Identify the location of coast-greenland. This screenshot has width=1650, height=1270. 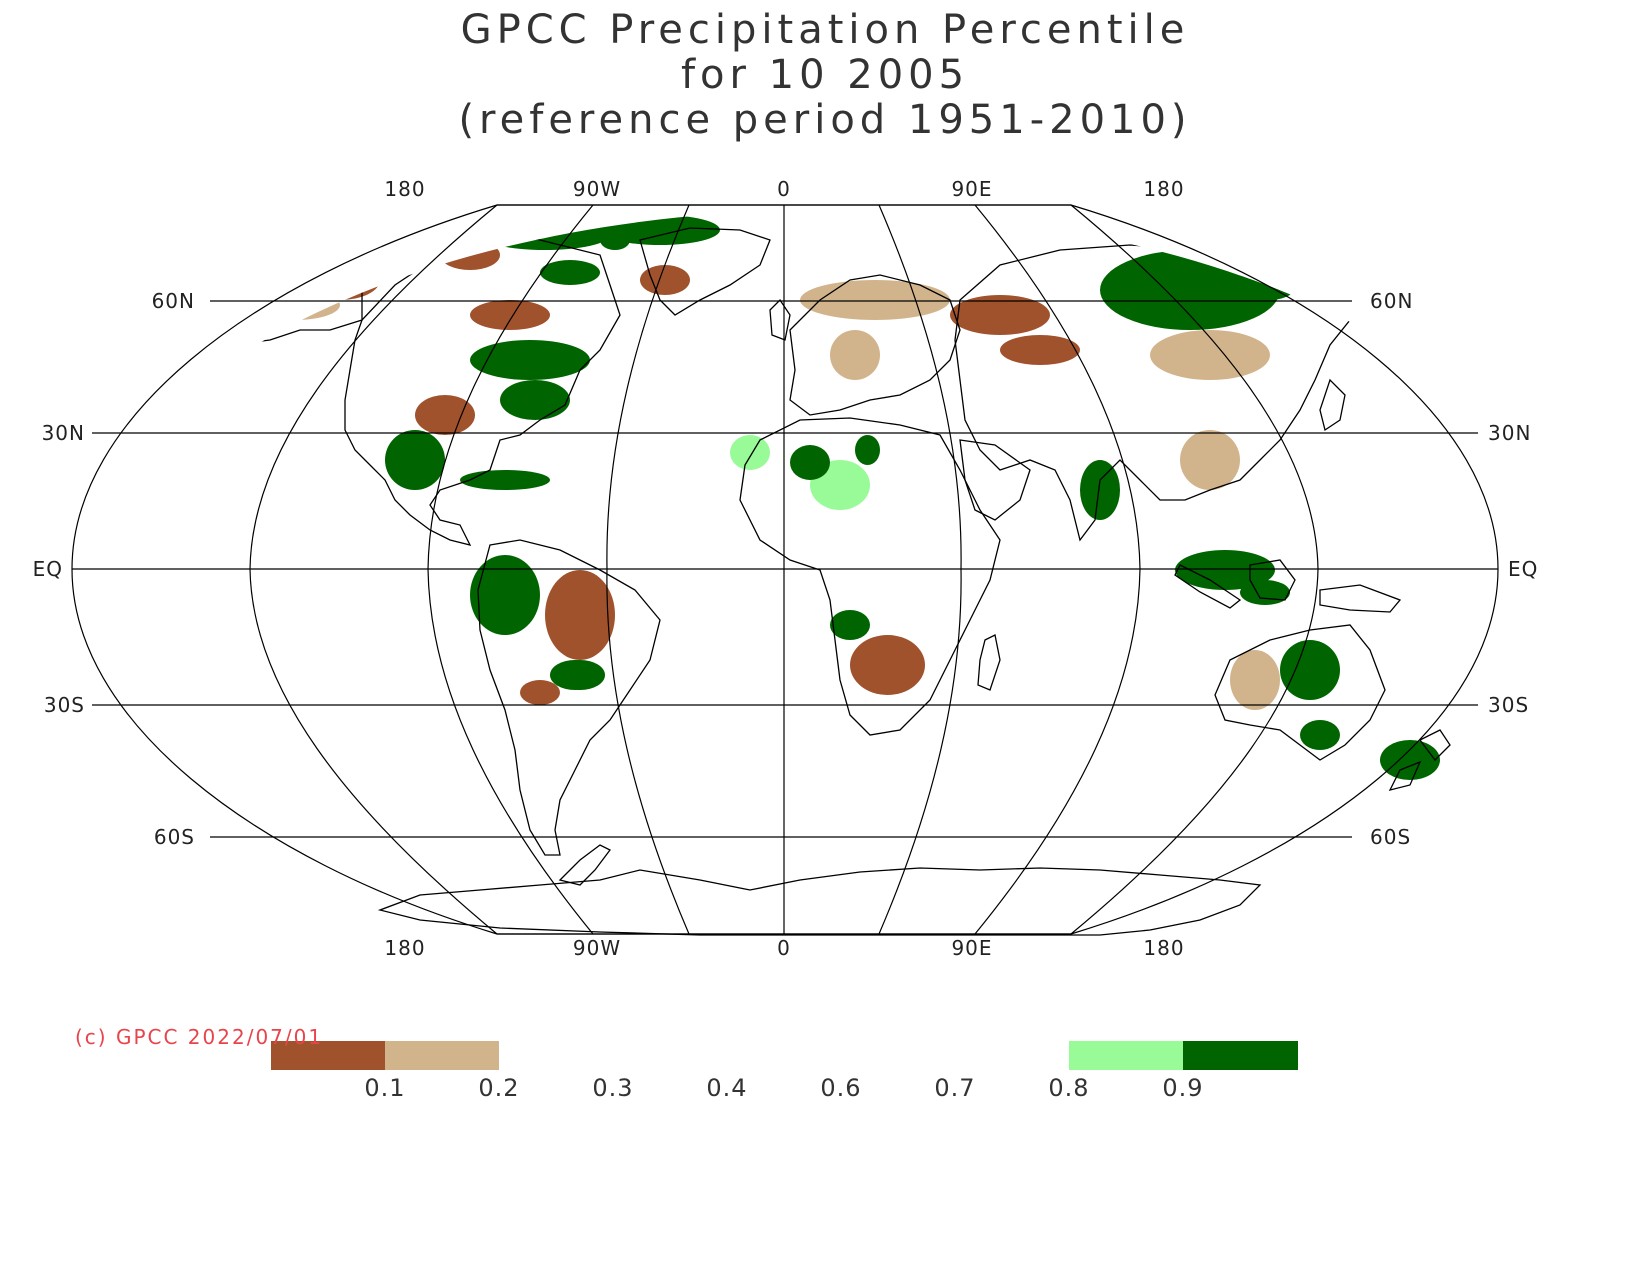
(705, 271).